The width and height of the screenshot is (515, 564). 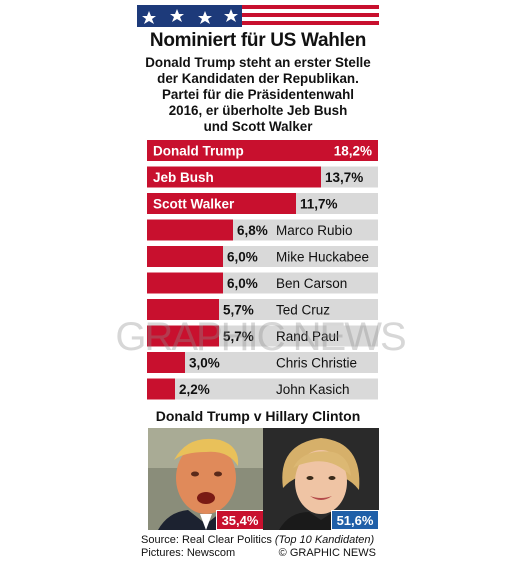 I want to click on trump-poll-value: 35,4%, so click(x=240, y=520).